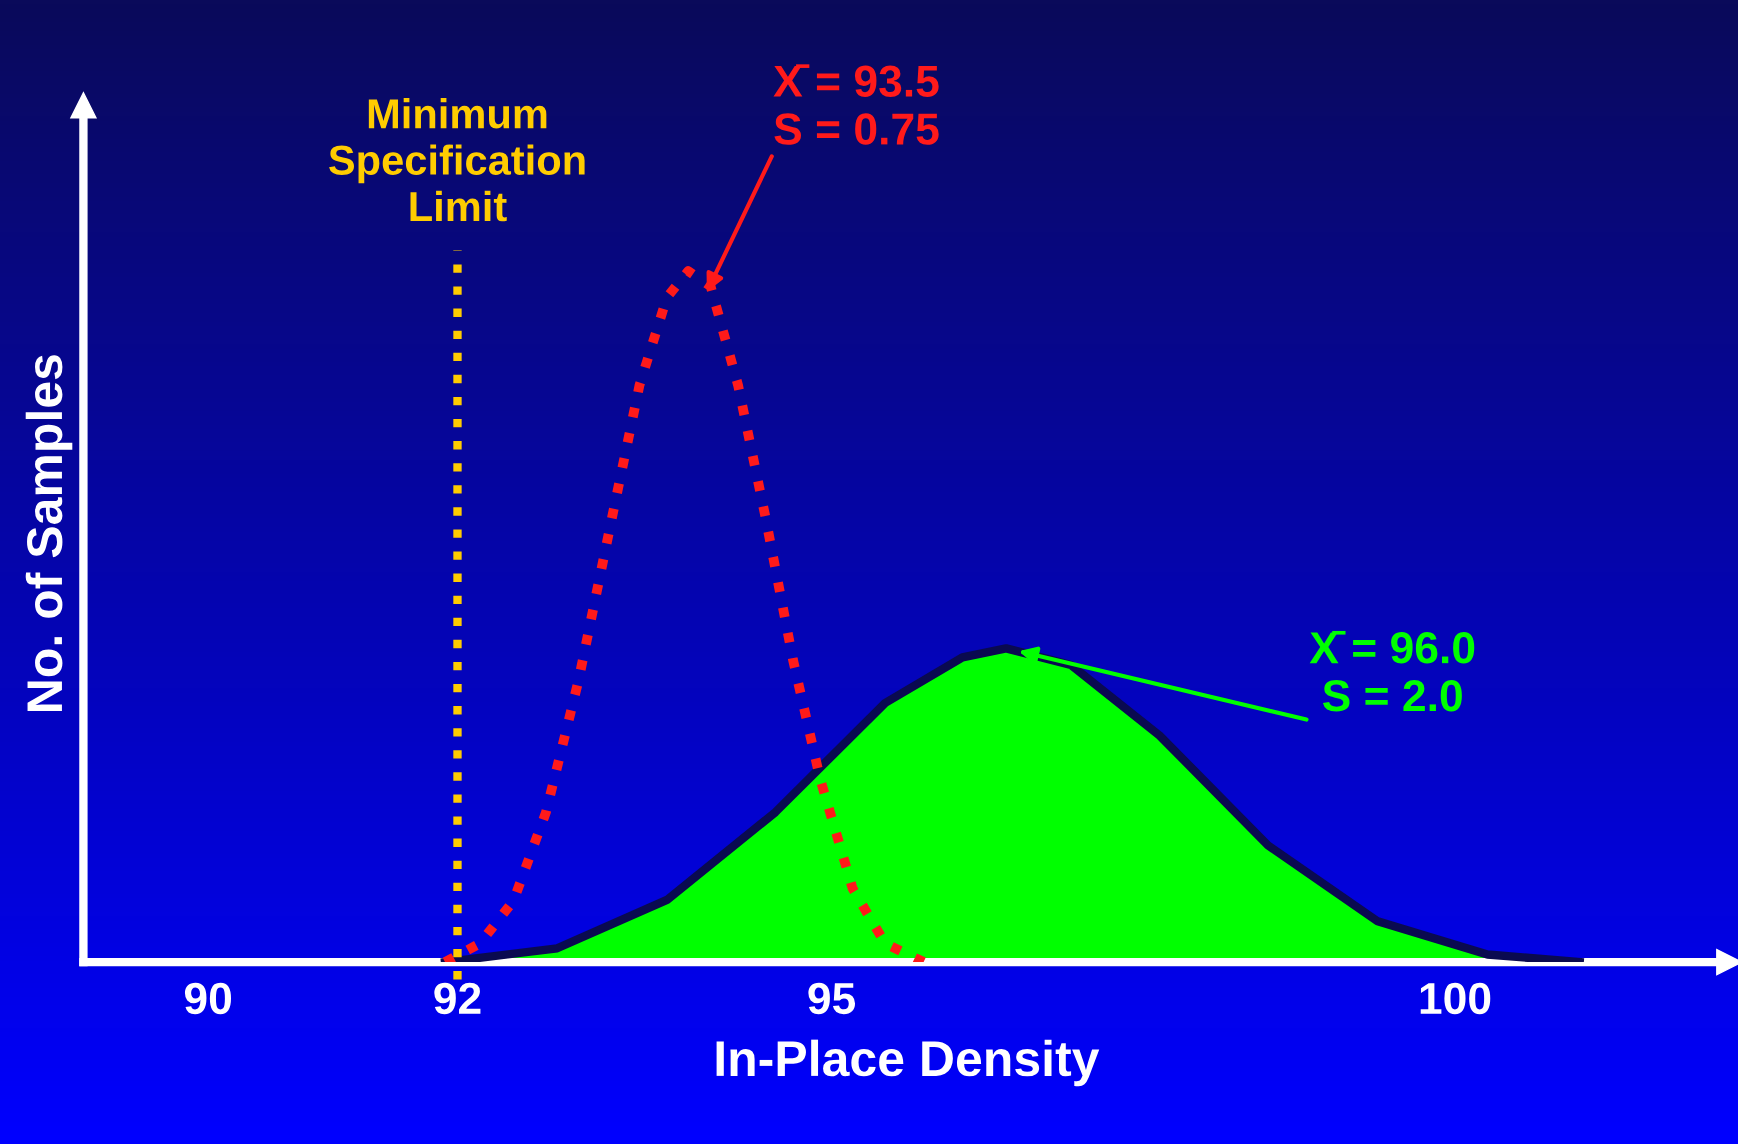 This screenshot has height=1144, width=1738. What do you see at coordinates (1392, 671) in the screenshot?
I see `annotation: X̄ = 96.0 S = 2.0` at bounding box center [1392, 671].